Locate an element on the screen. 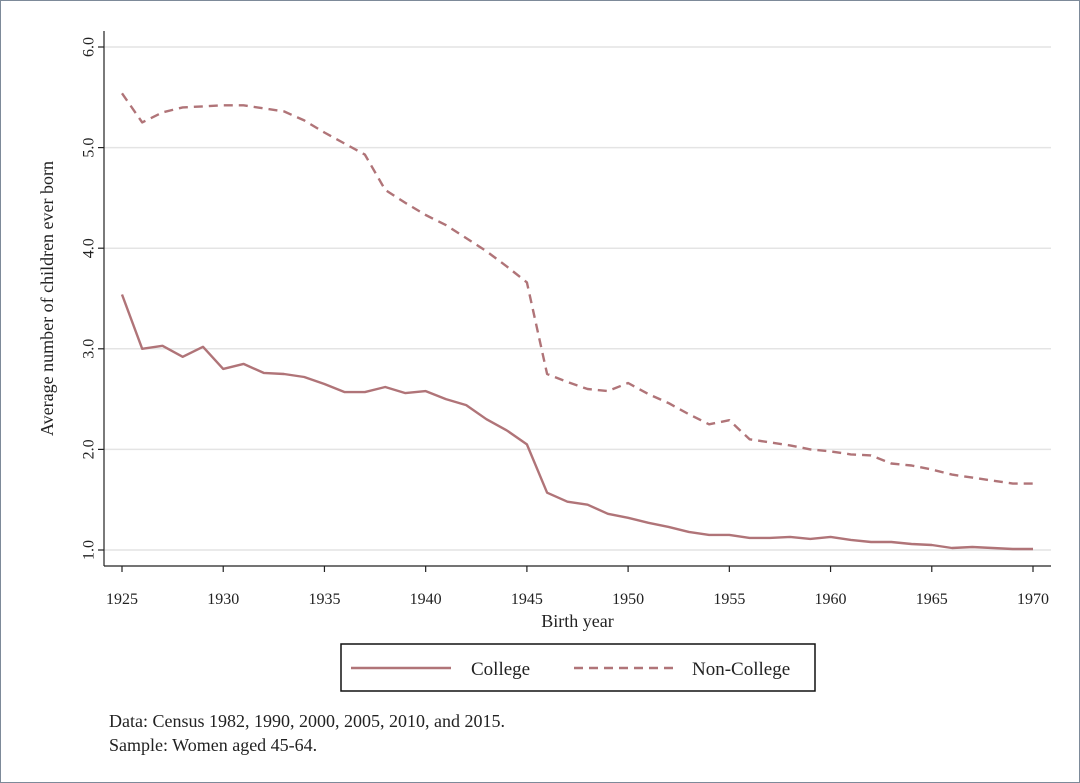 This screenshot has height=783, width=1080. x-axis-title: Birth year is located at coordinates (577, 621).